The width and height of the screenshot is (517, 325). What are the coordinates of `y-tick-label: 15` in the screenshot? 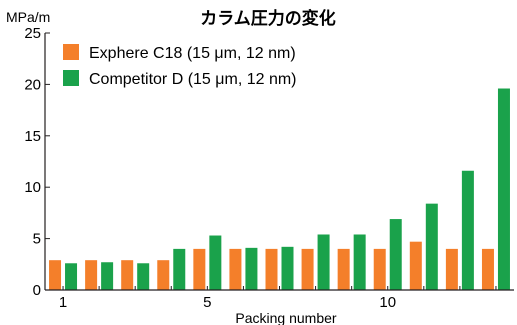 It's located at (32, 136).